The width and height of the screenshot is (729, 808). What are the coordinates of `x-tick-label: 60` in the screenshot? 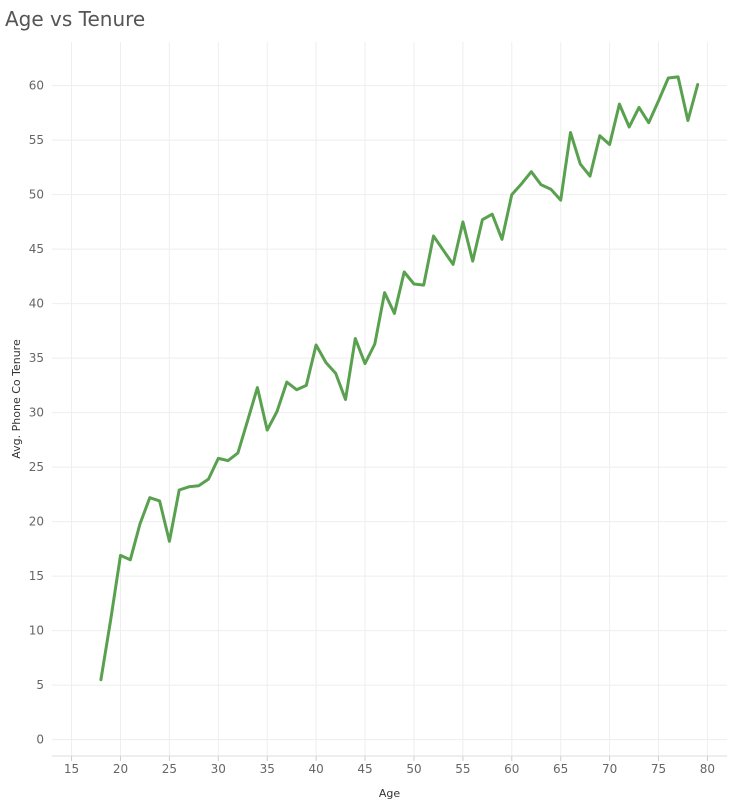 It's located at (511, 769).